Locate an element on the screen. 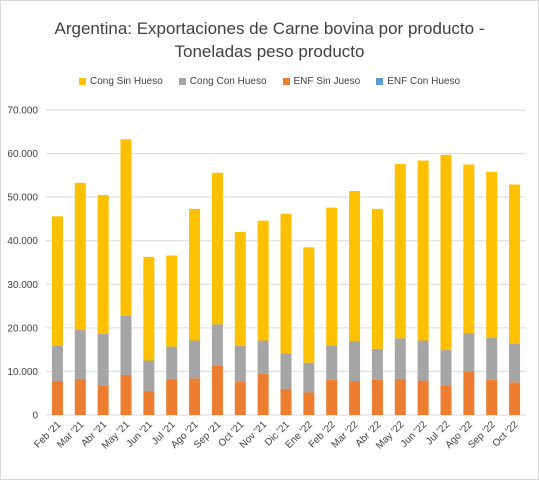 Image resolution: width=539 pixels, height=480 pixels. x-tick-label: Jun '21 is located at coordinates (140, 434).